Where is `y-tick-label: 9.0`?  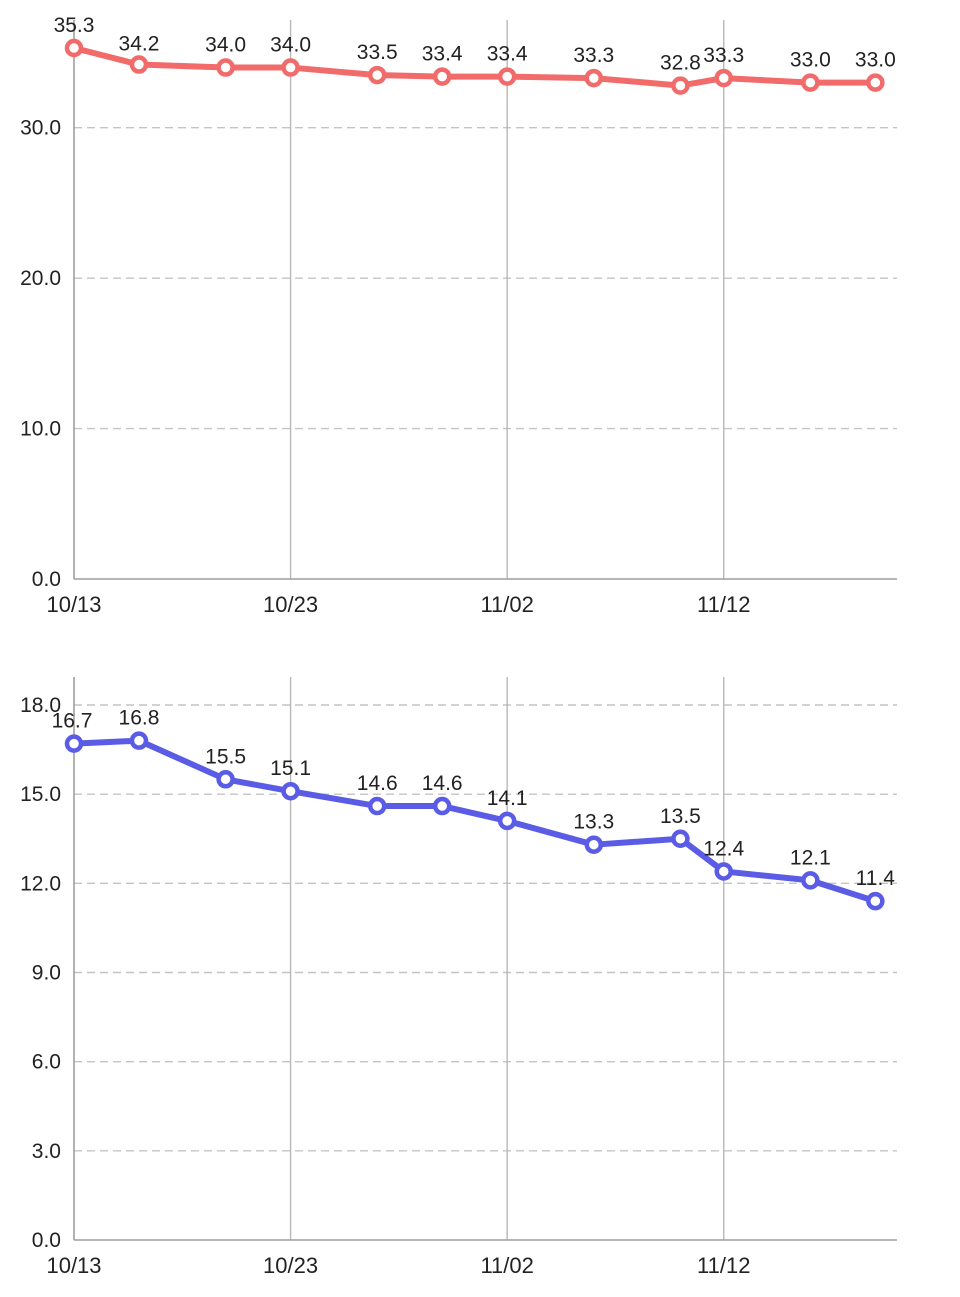 y-tick-label: 9.0 is located at coordinates (46, 973).